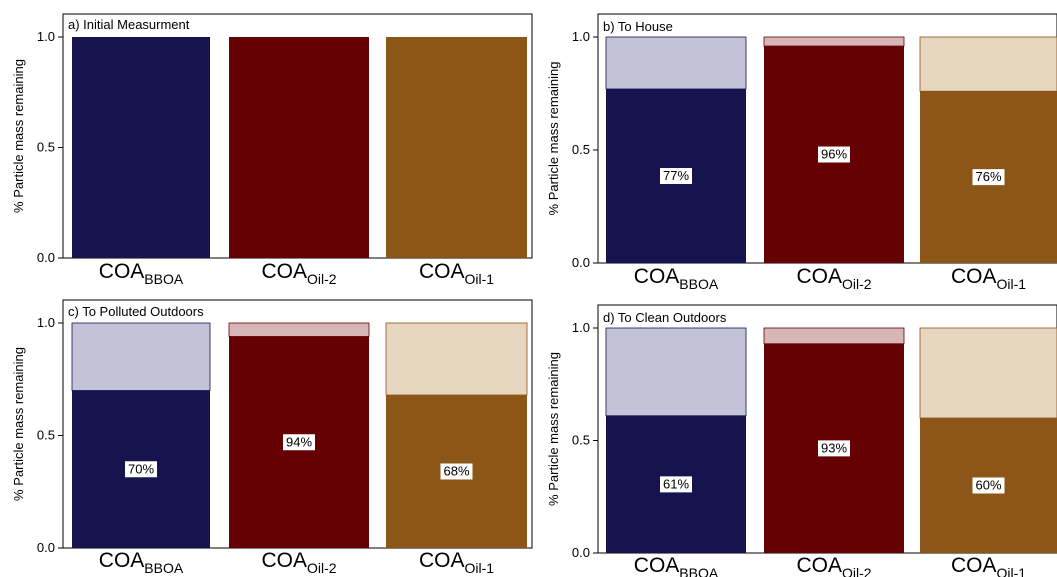  Describe the element at coordinates (136, 311) in the screenshot. I see `panel-title: c) To Polluted Outdoors` at that location.